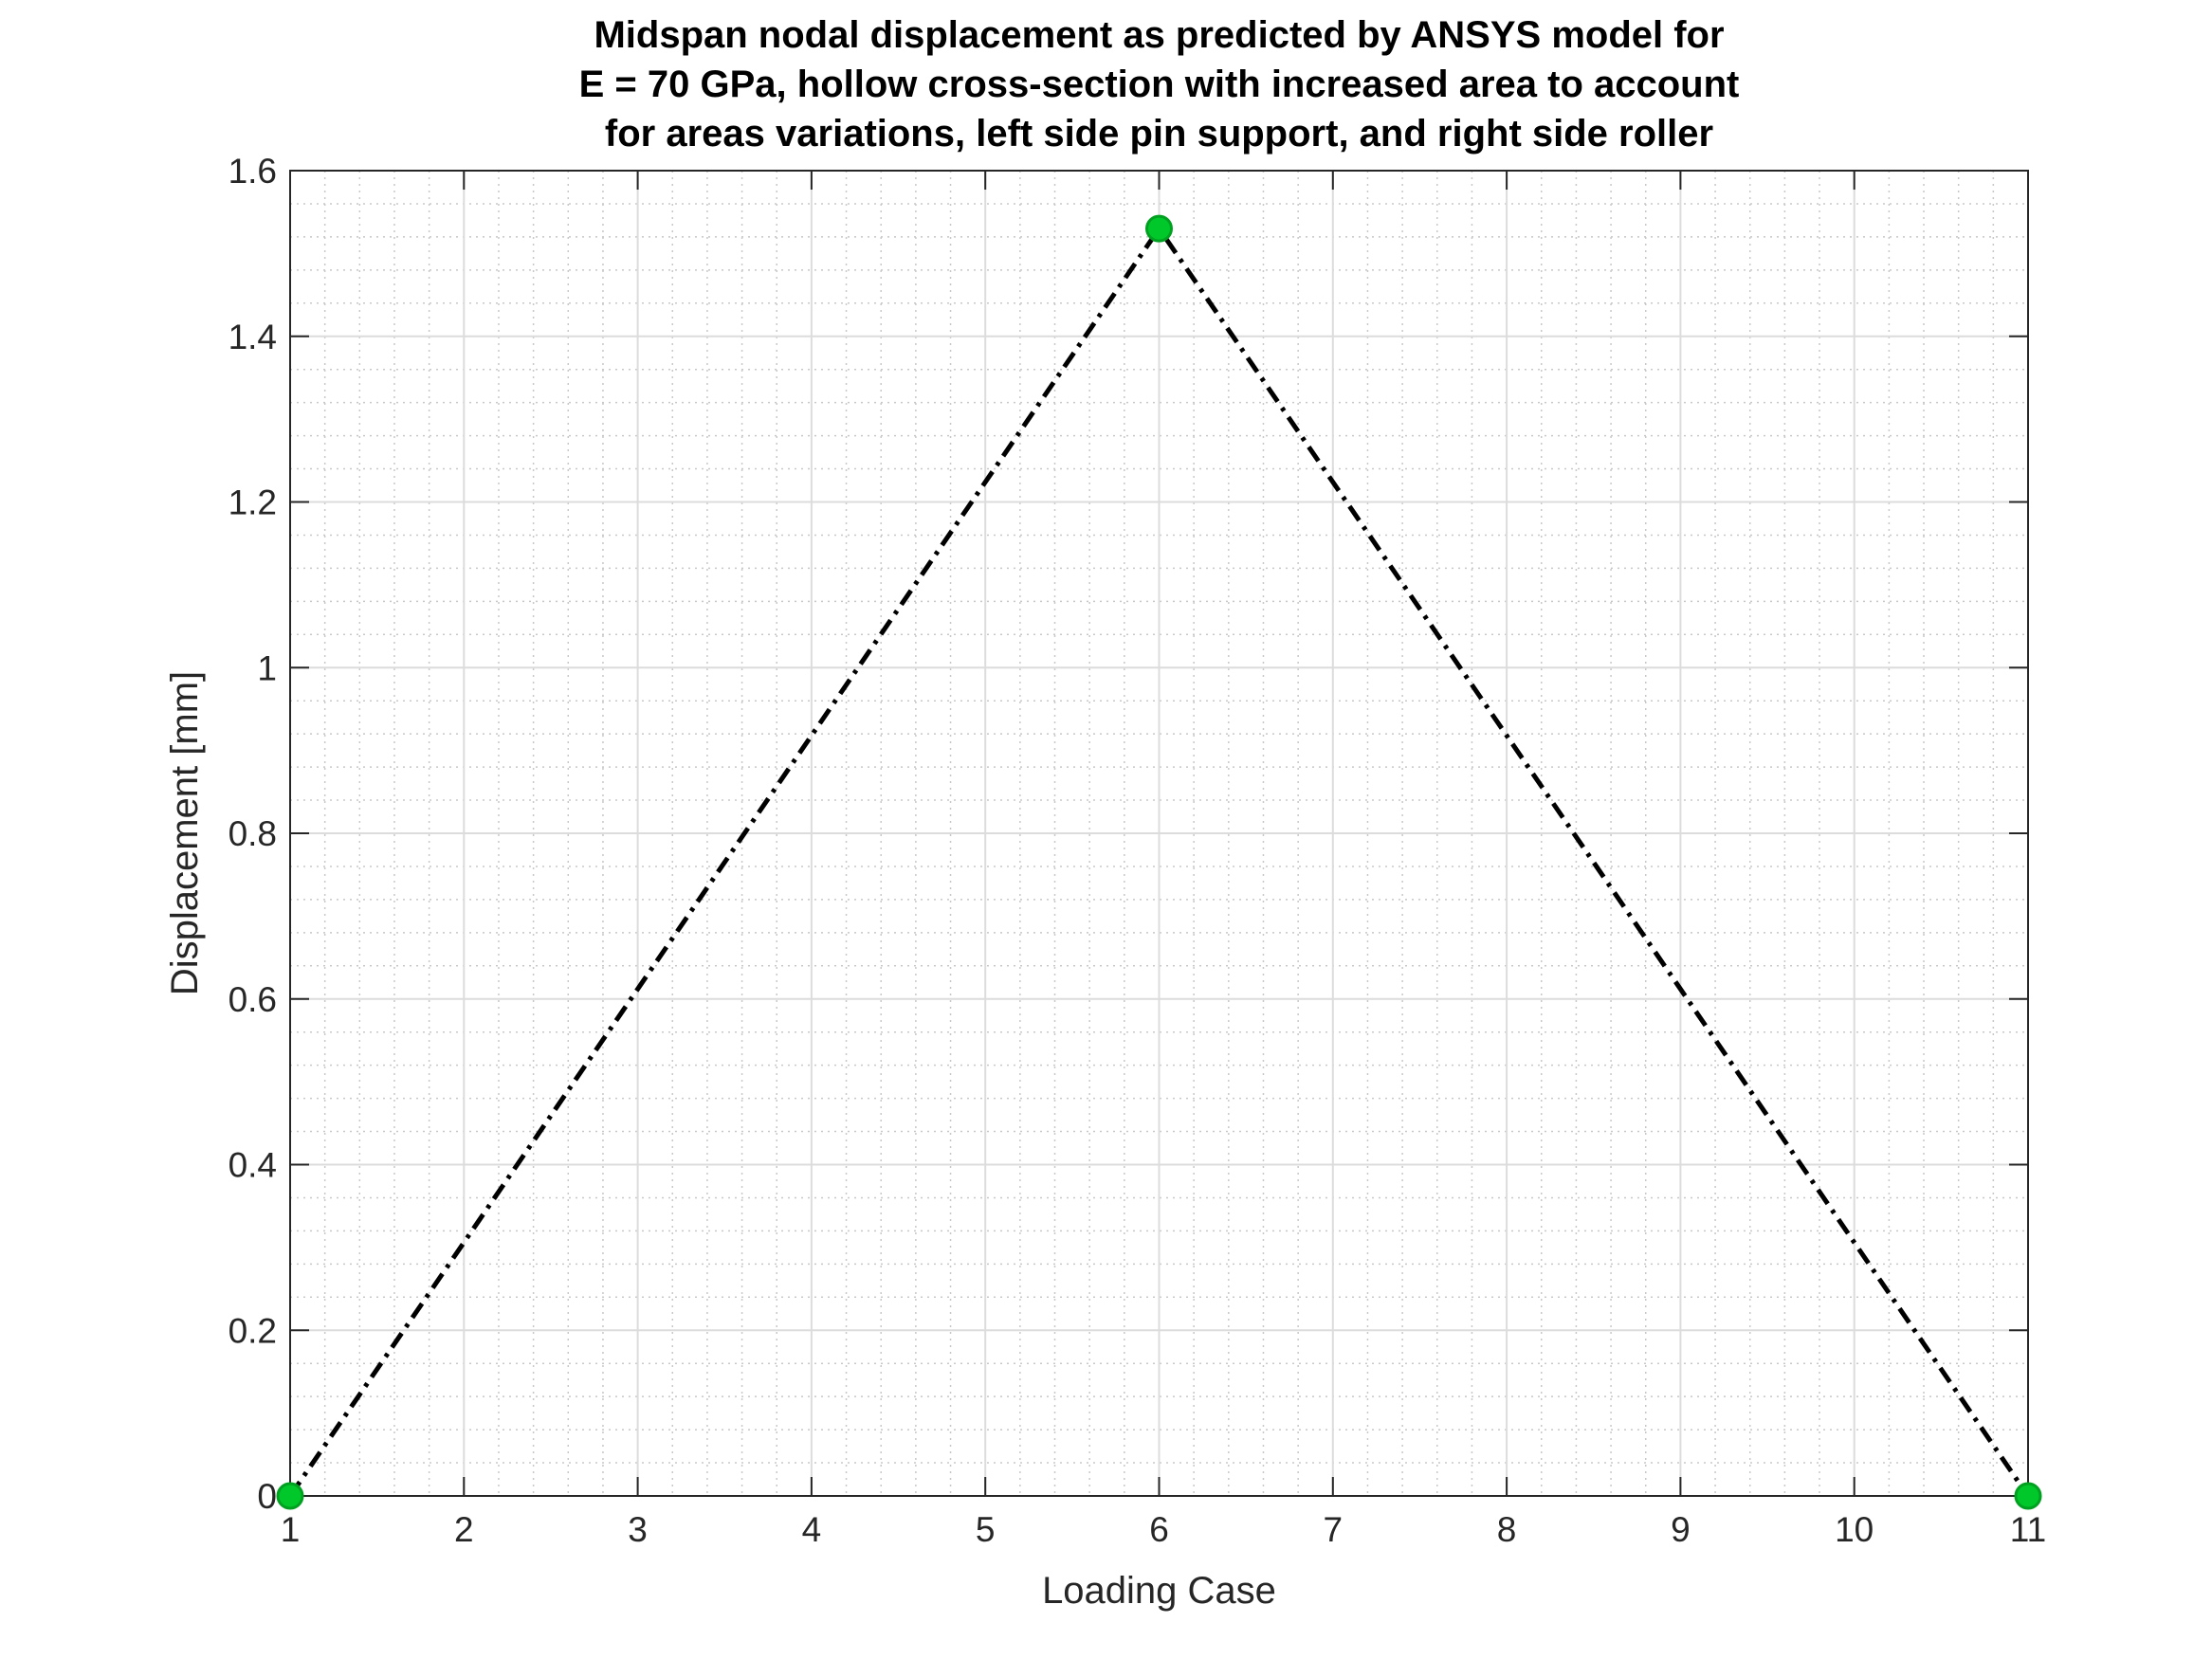  I want to click on x-tick-label: 9, so click(1681, 1529).